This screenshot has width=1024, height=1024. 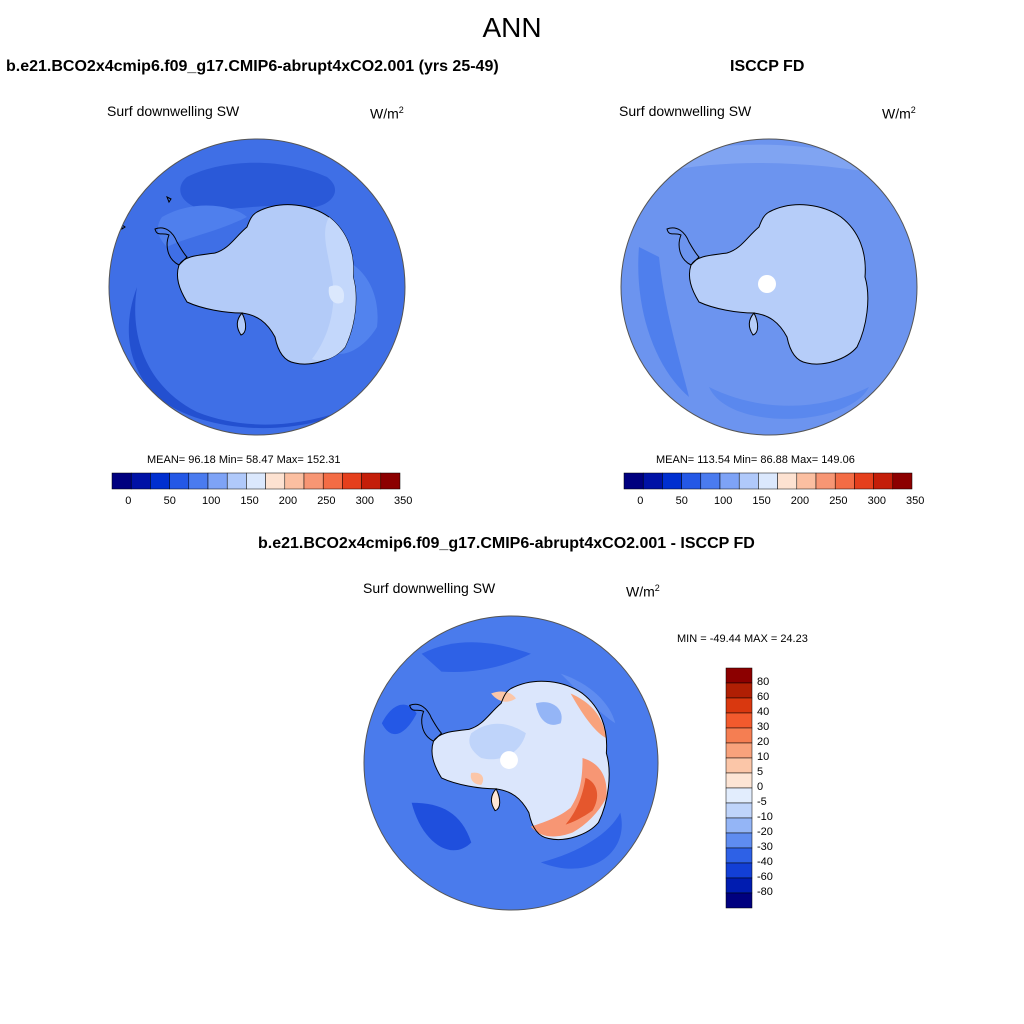 What do you see at coordinates (762, 802) in the screenshot?
I see `colorbar-tick-label: -5` at bounding box center [762, 802].